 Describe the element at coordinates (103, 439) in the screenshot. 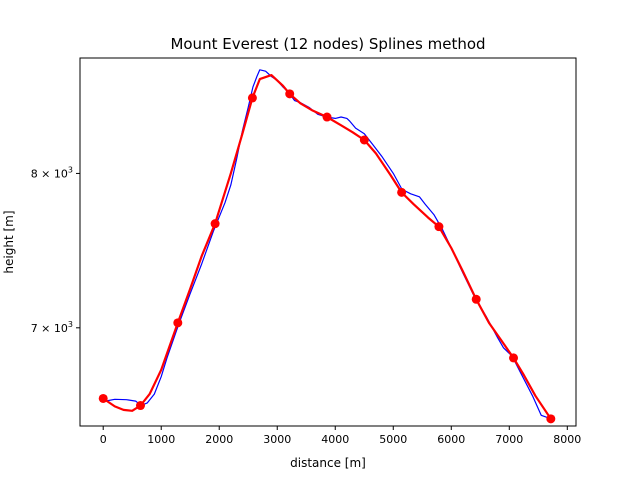

I see `x-tick-label: 0` at that location.